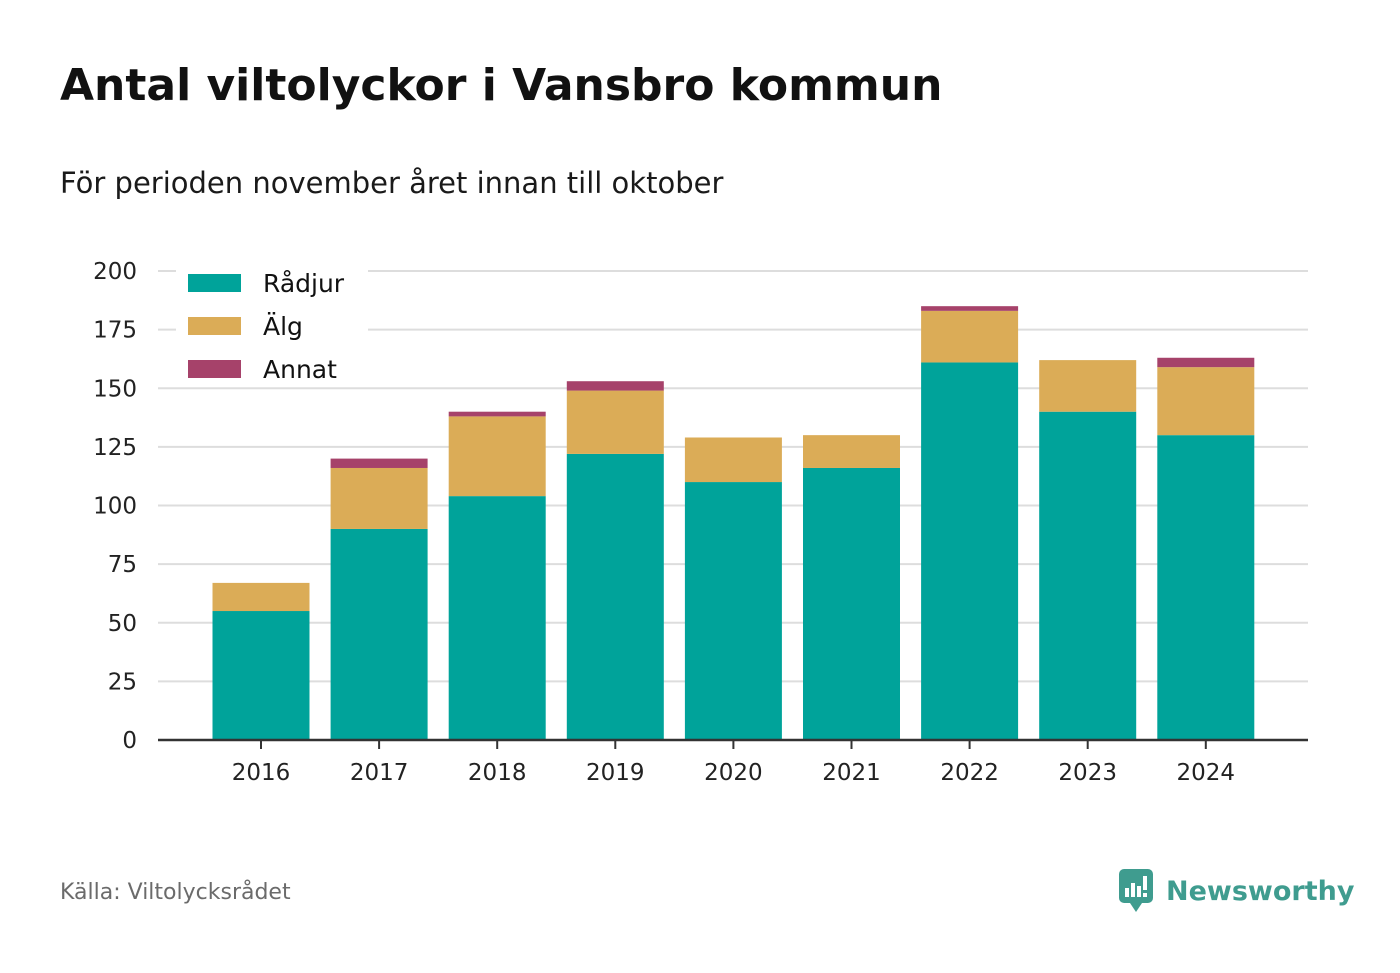 Image resolution: width=1400 pixels, height=973 pixels. I want to click on legend: Rådjur Älg Annat, so click(272, 323).